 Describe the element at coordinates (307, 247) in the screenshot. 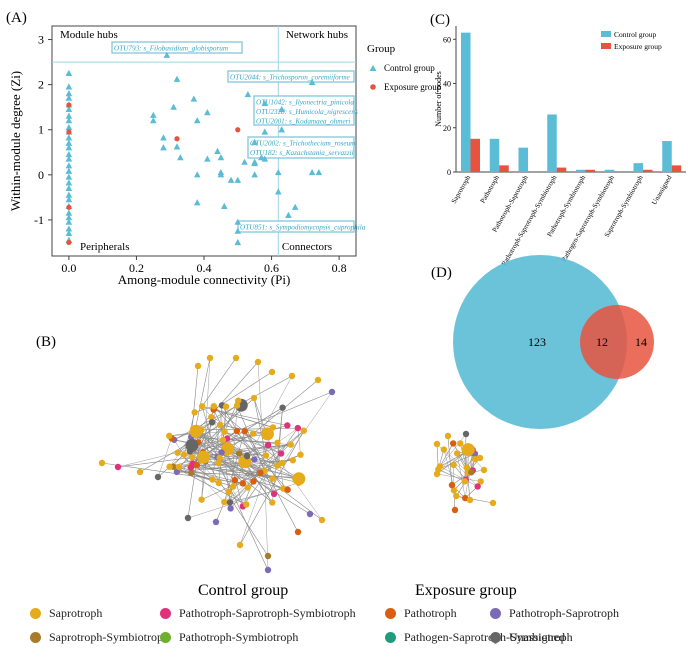

I see `quadrant-connectors: Connectors` at that location.